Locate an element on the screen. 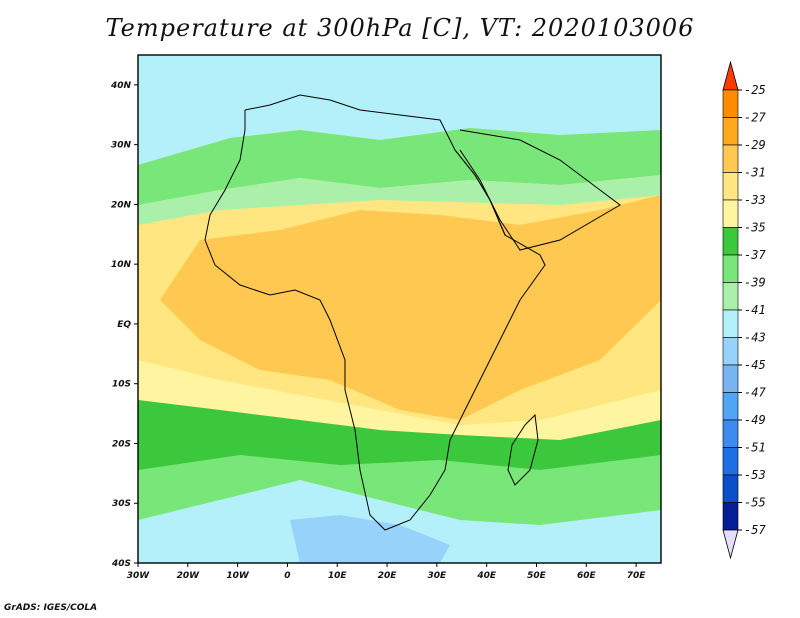 This screenshot has height=618, width=800. lon-tick-label-2: 10W is located at coordinates (238, 576).